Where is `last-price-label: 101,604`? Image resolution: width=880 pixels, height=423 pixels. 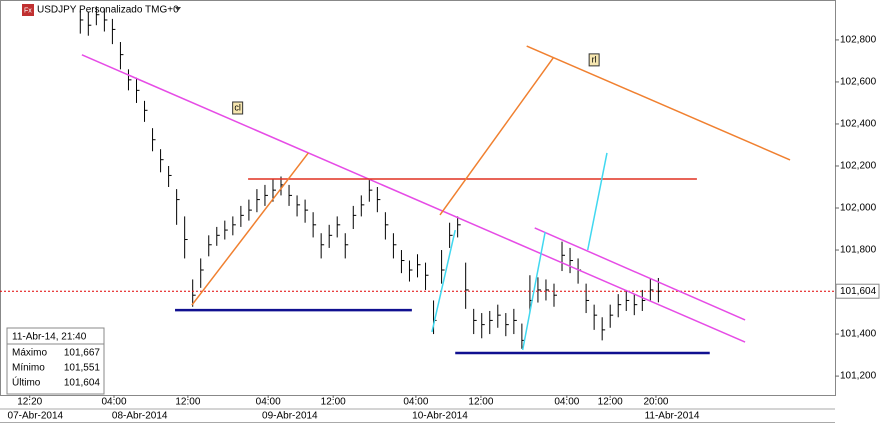 last-price-label: 101,604 is located at coordinates (858, 291).